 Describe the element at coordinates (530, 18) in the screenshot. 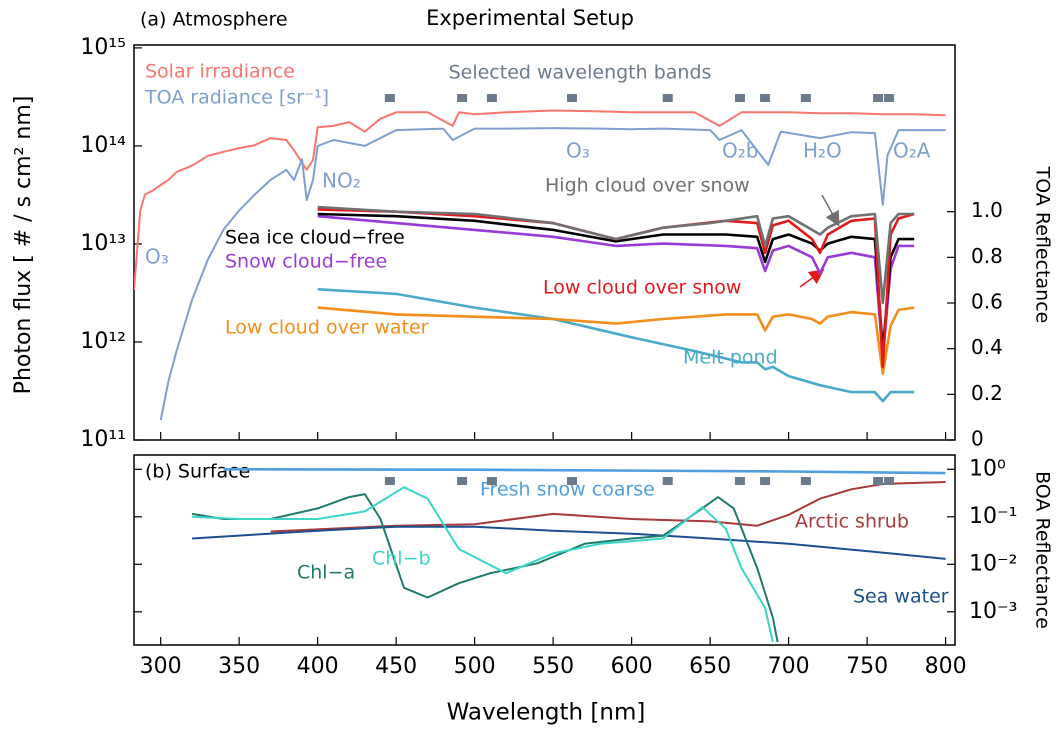

I see `chart-title: Experimental Setup` at that location.